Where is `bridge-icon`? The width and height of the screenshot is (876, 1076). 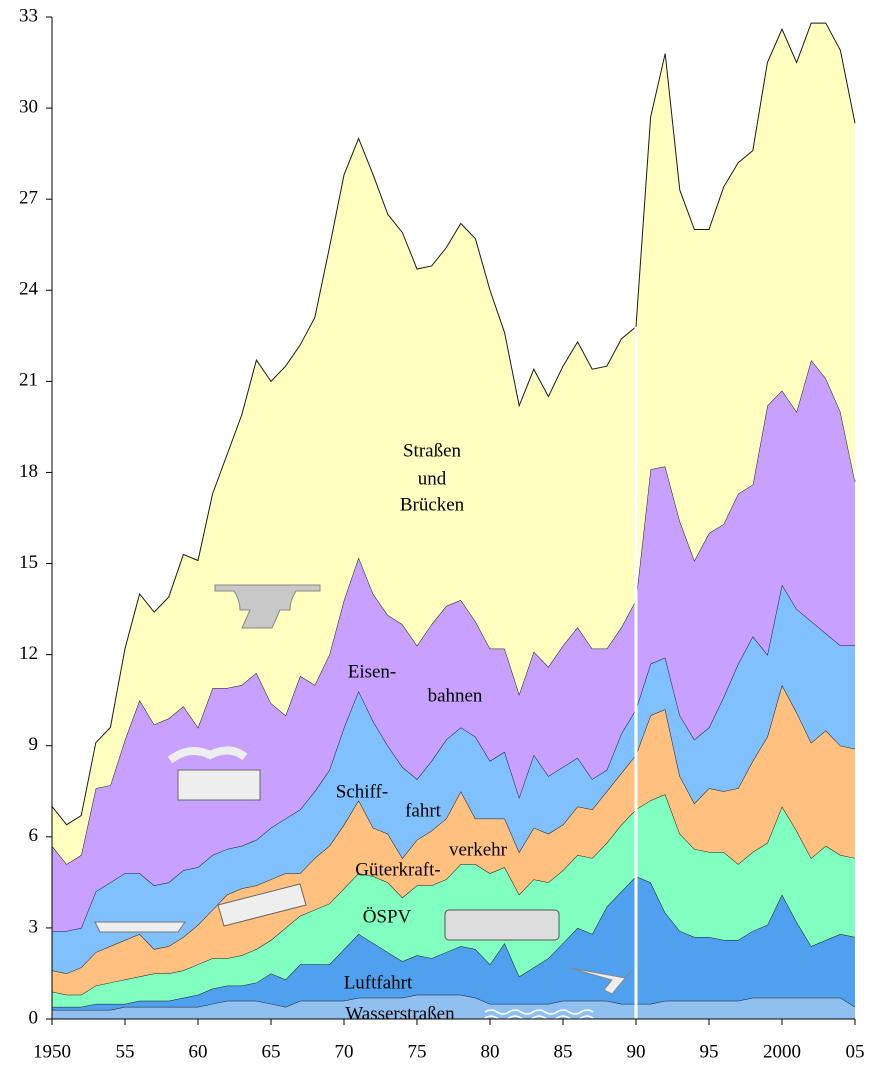 bridge-icon is located at coordinates (267, 606).